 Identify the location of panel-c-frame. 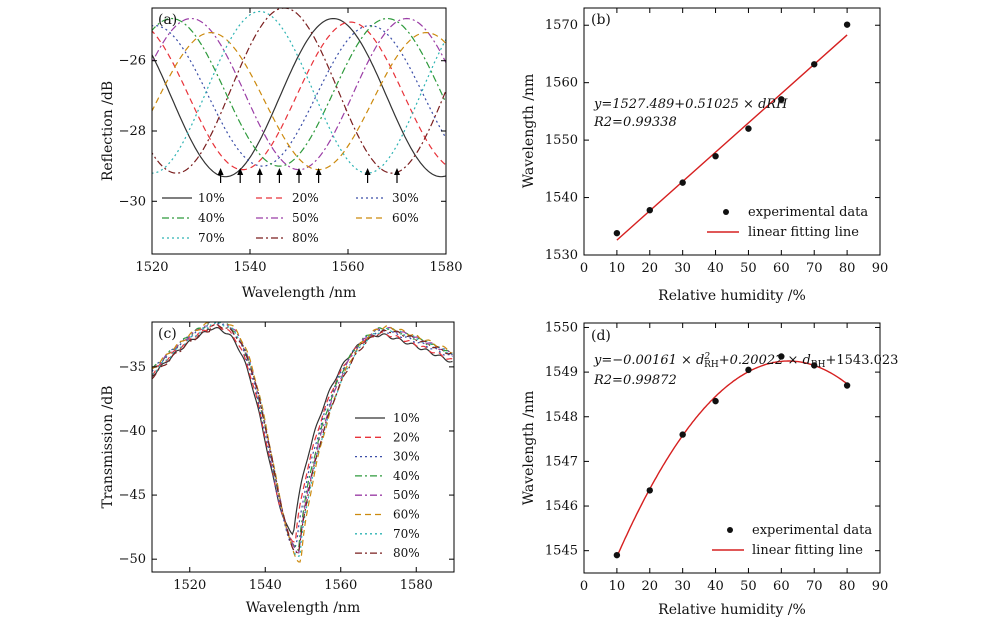
(303, 447).